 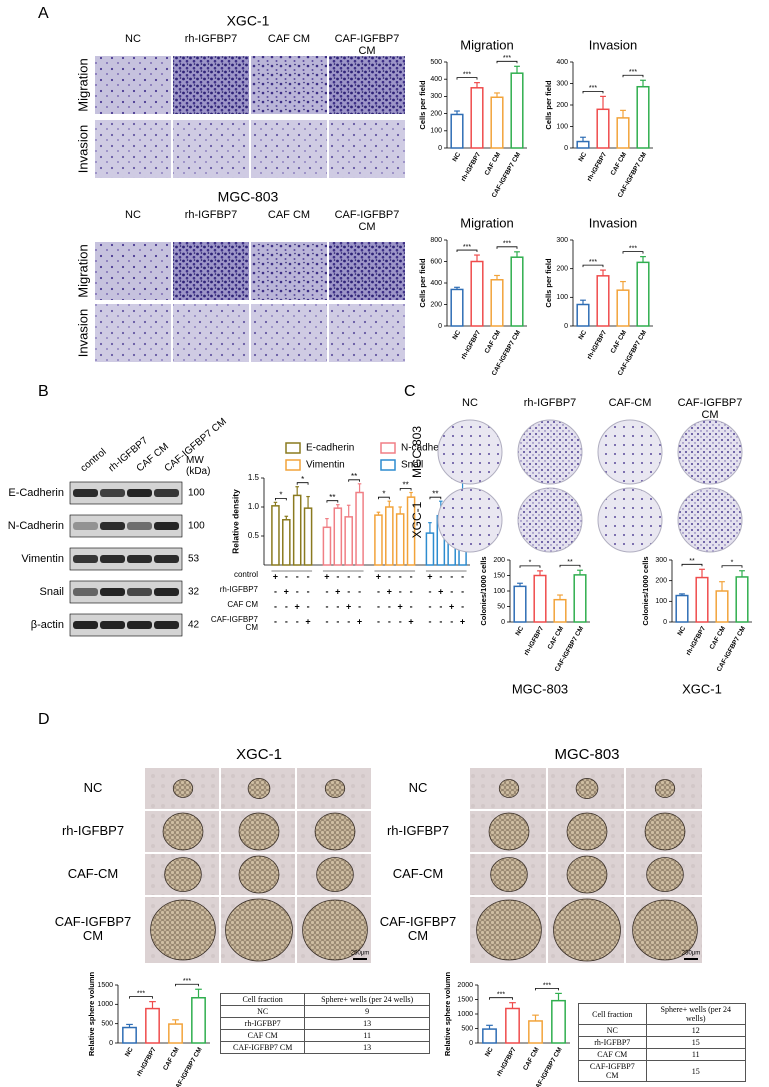 What do you see at coordinates (52, 592) in the screenshot?
I see `protein-label: Snail` at bounding box center [52, 592].